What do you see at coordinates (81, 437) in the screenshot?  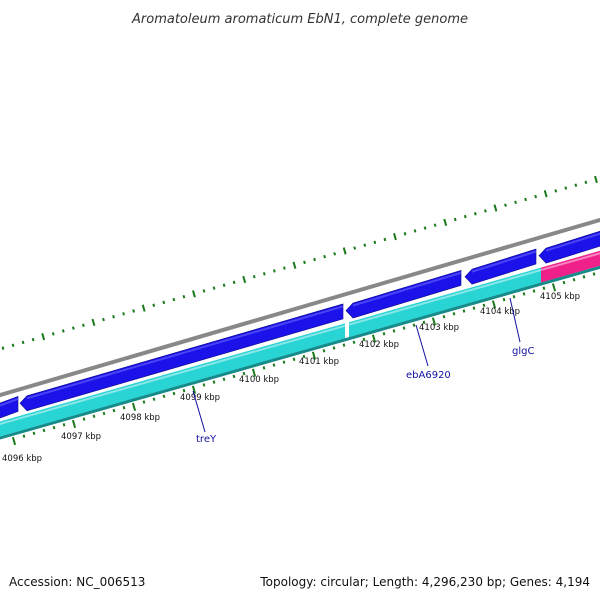 I see `kbp-label: 4097 kbp` at bounding box center [81, 437].